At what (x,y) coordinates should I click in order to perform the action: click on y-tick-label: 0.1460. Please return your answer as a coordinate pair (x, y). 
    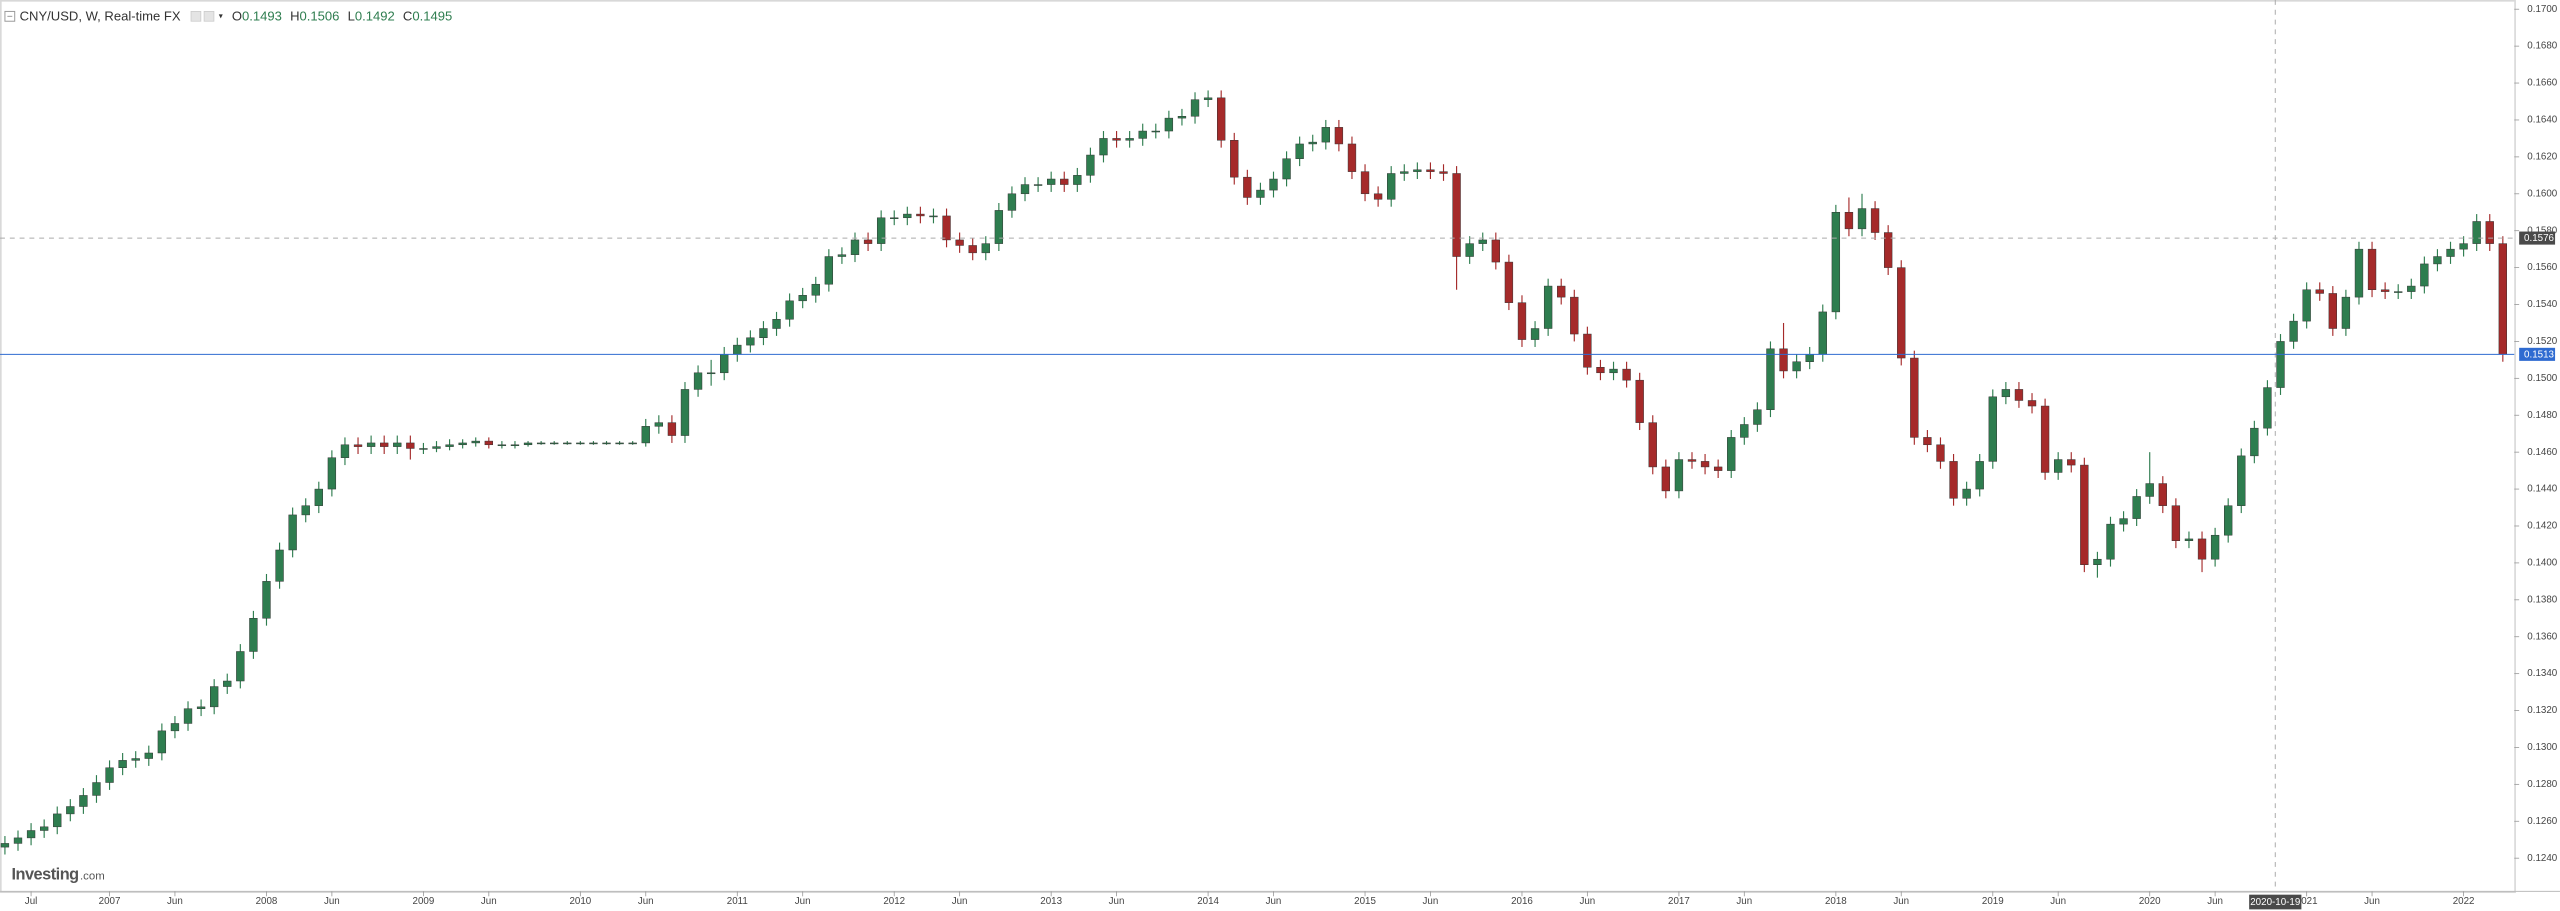
    Looking at the image, I should click on (2542, 452).